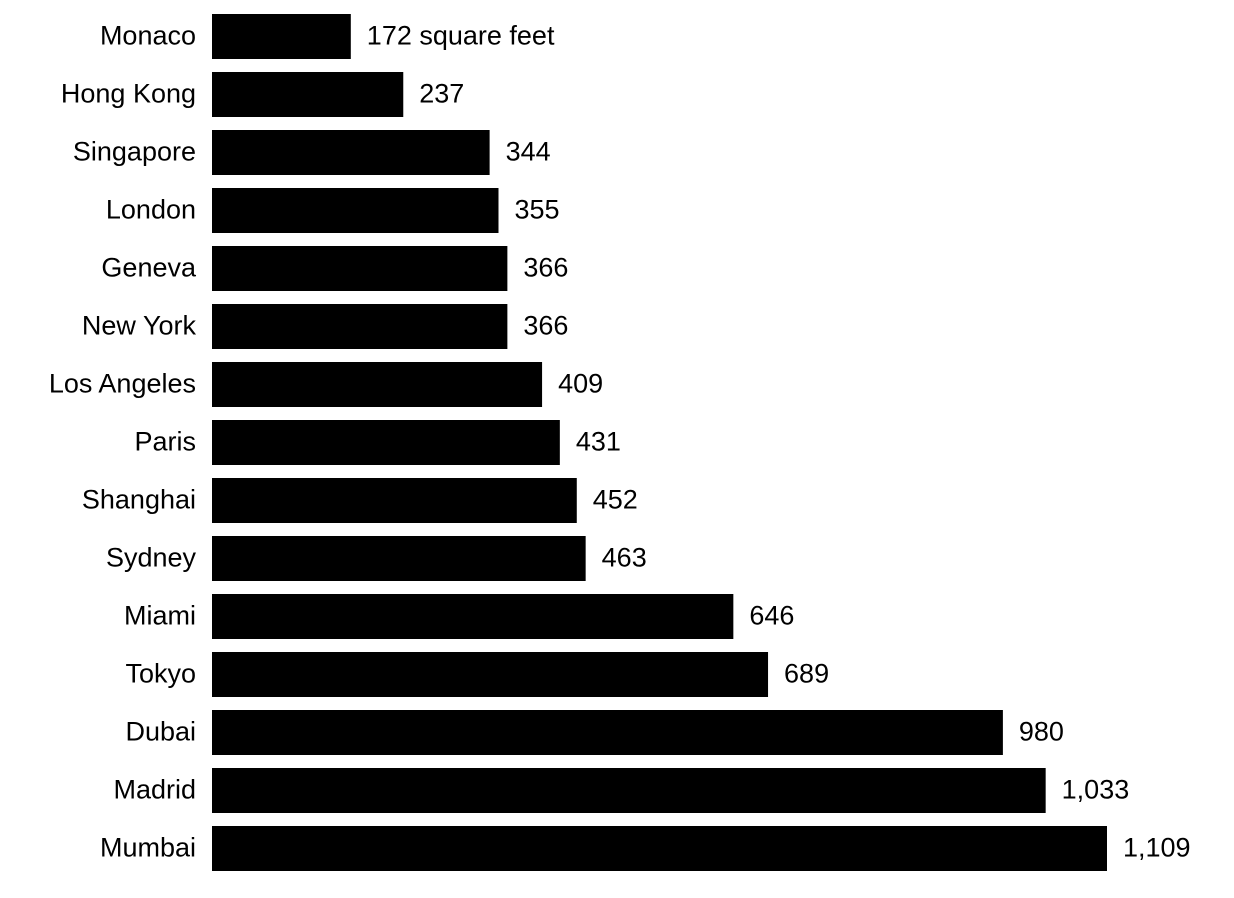 Image resolution: width=1234 pixels, height=898 pixels. What do you see at coordinates (160, 732) in the screenshot?
I see `category-label: Dubai` at bounding box center [160, 732].